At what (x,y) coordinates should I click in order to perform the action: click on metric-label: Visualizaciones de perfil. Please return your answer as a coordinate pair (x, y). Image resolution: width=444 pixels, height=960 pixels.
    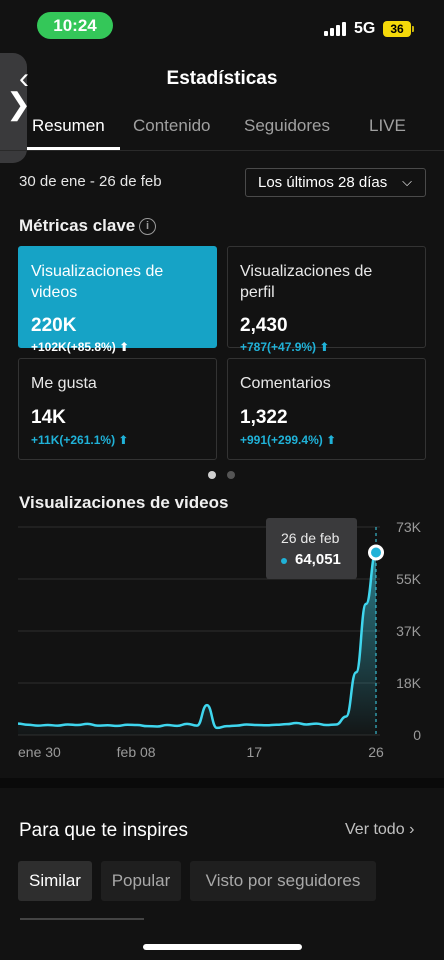
    Looking at the image, I should click on (306, 282).